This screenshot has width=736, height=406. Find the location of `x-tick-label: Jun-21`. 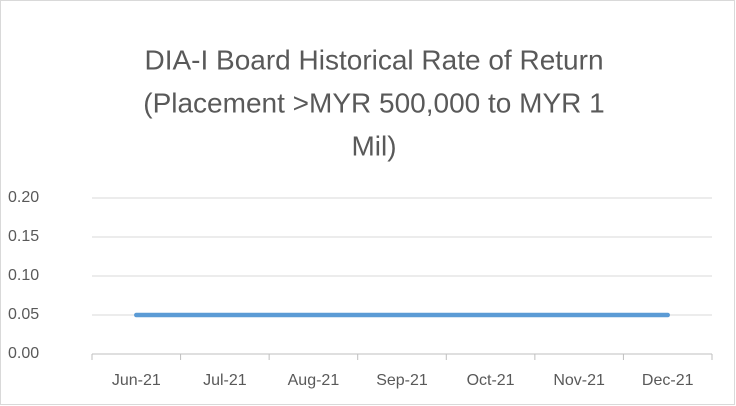

x-tick-label: Jun-21 is located at coordinates (136, 380).